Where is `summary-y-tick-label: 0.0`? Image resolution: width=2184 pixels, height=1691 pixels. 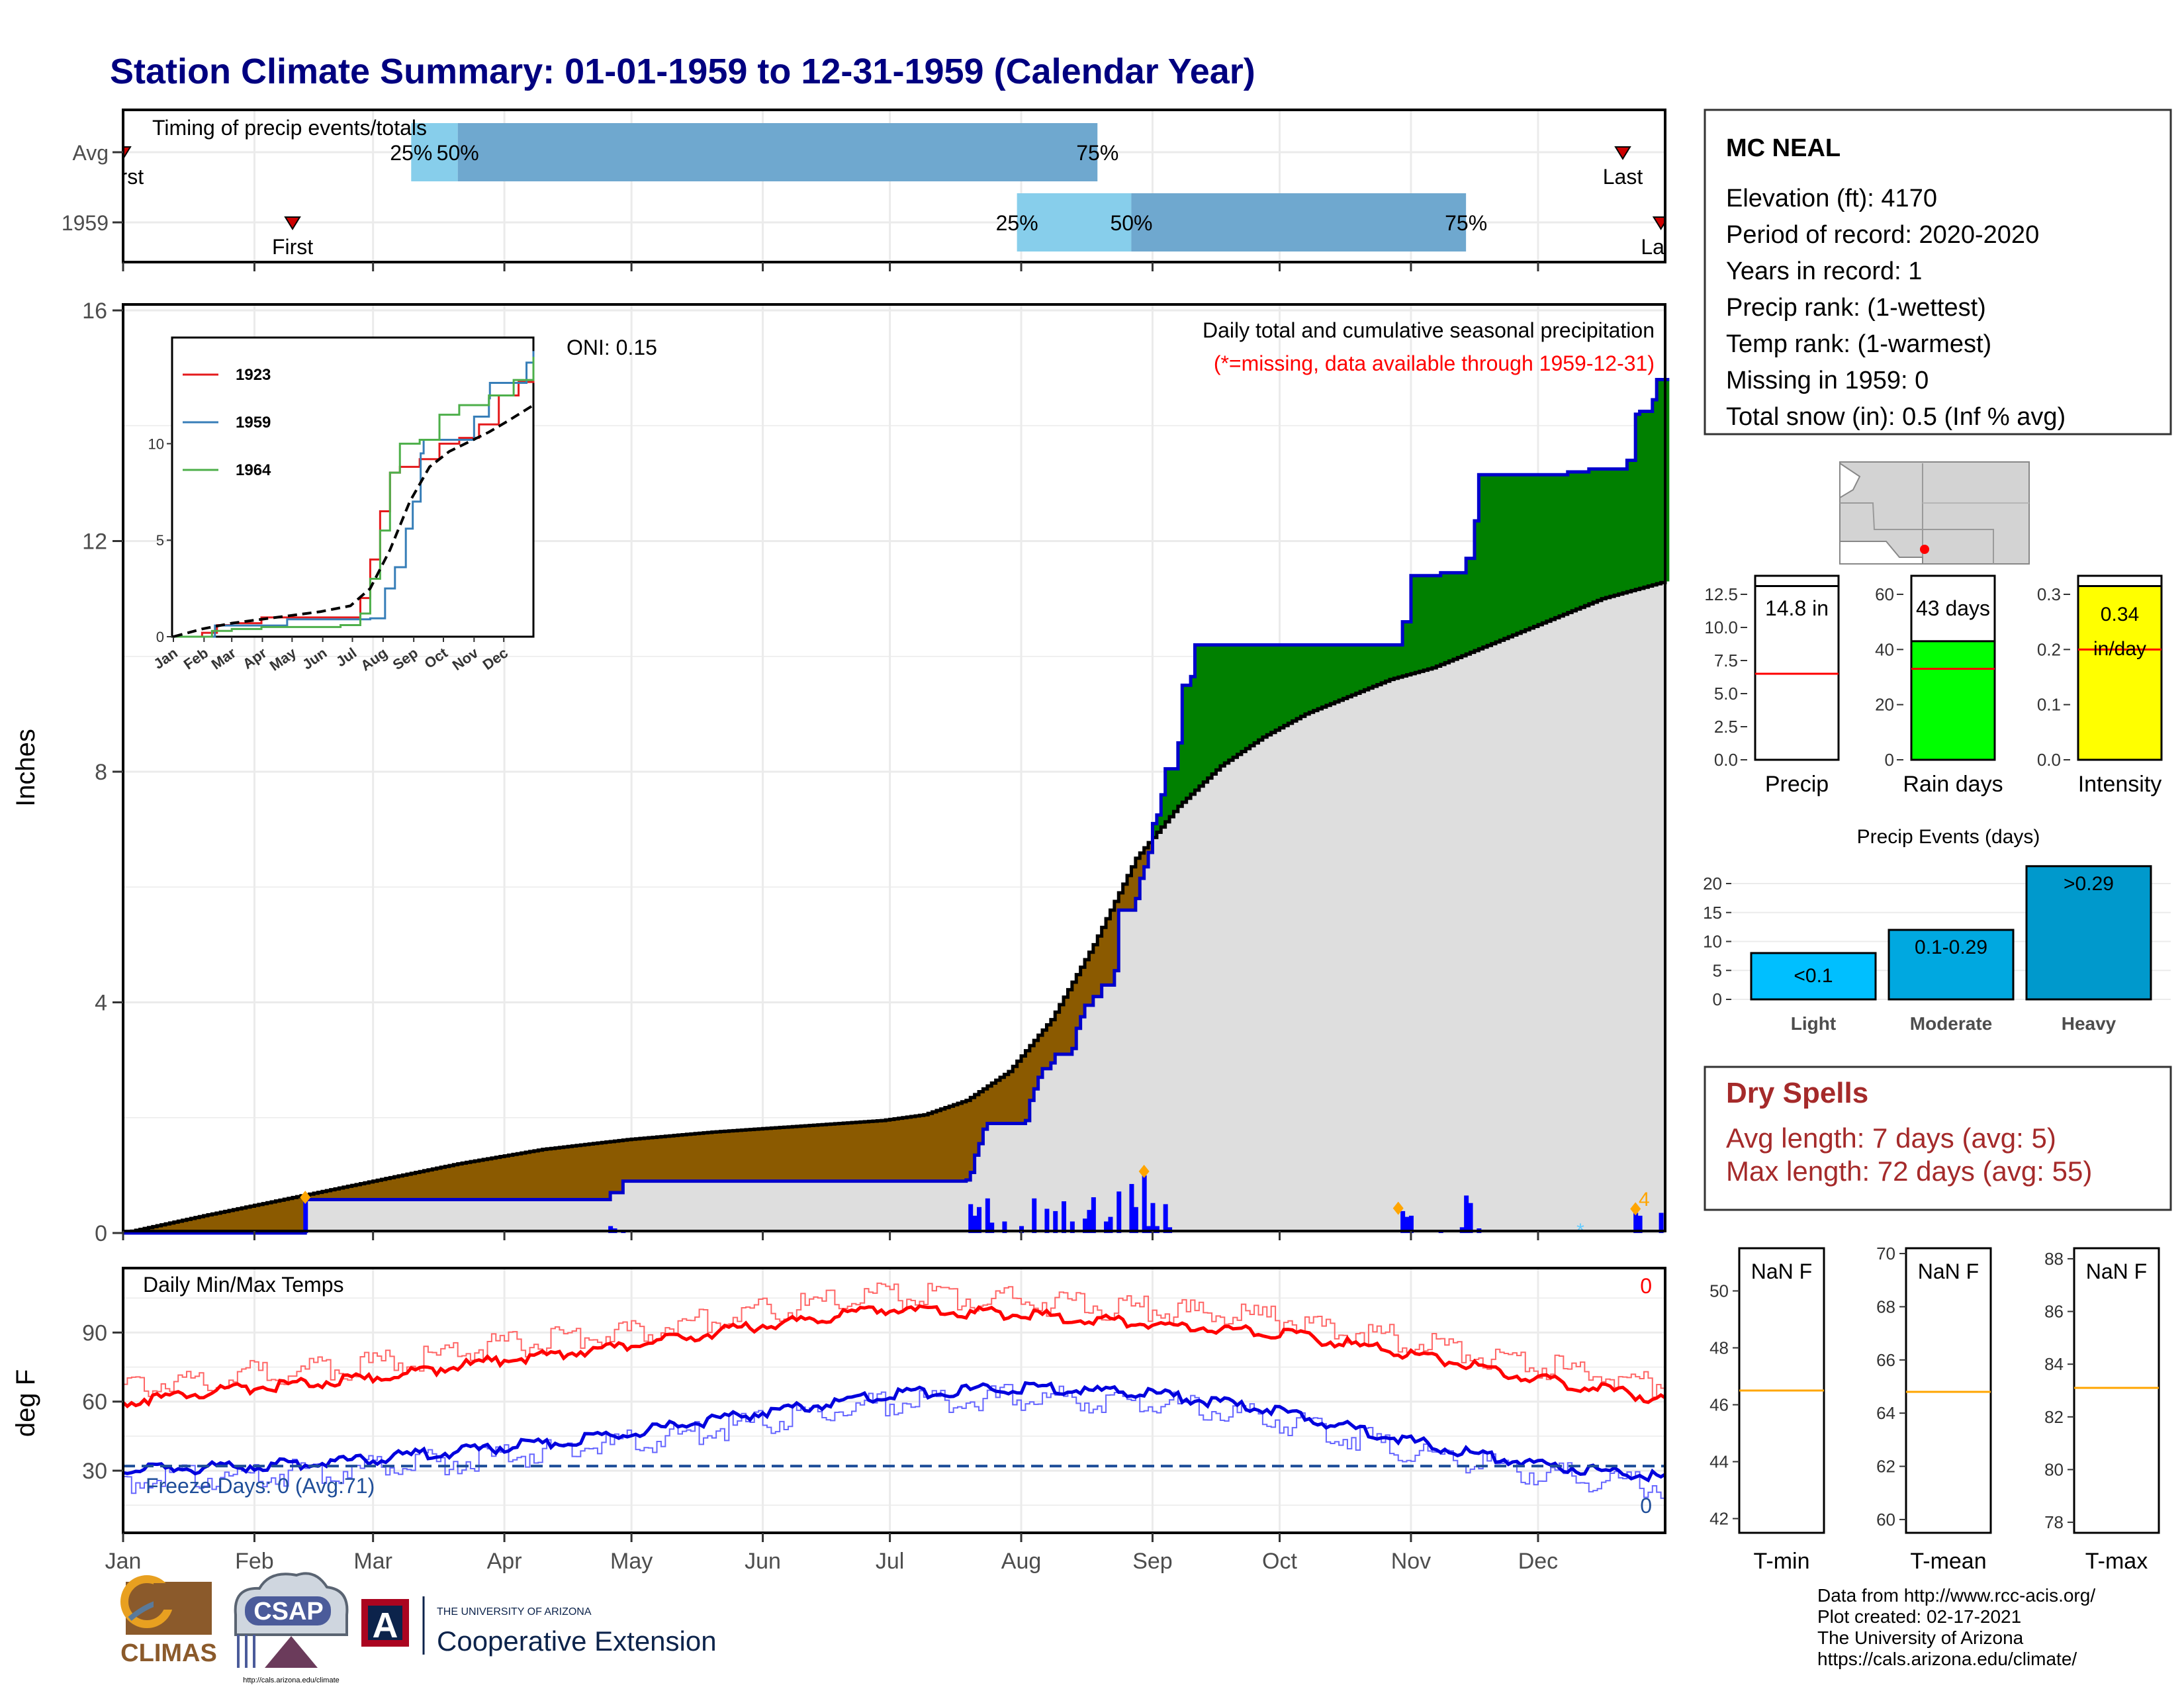 summary-y-tick-label: 0.0 is located at coordinates (2049, 760).